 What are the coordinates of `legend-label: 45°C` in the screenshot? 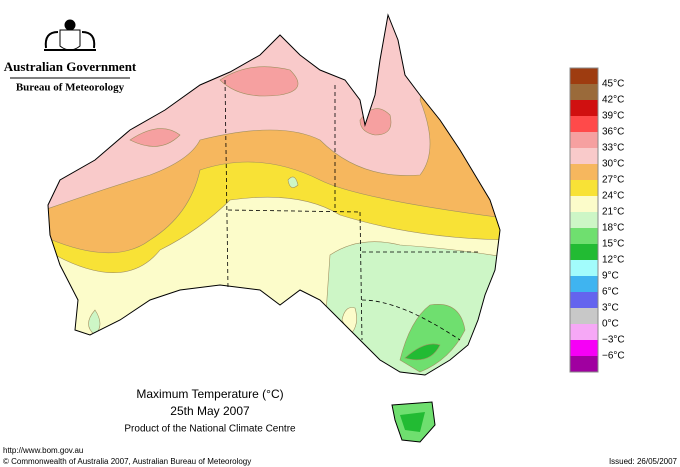 It's located at (613, 84).